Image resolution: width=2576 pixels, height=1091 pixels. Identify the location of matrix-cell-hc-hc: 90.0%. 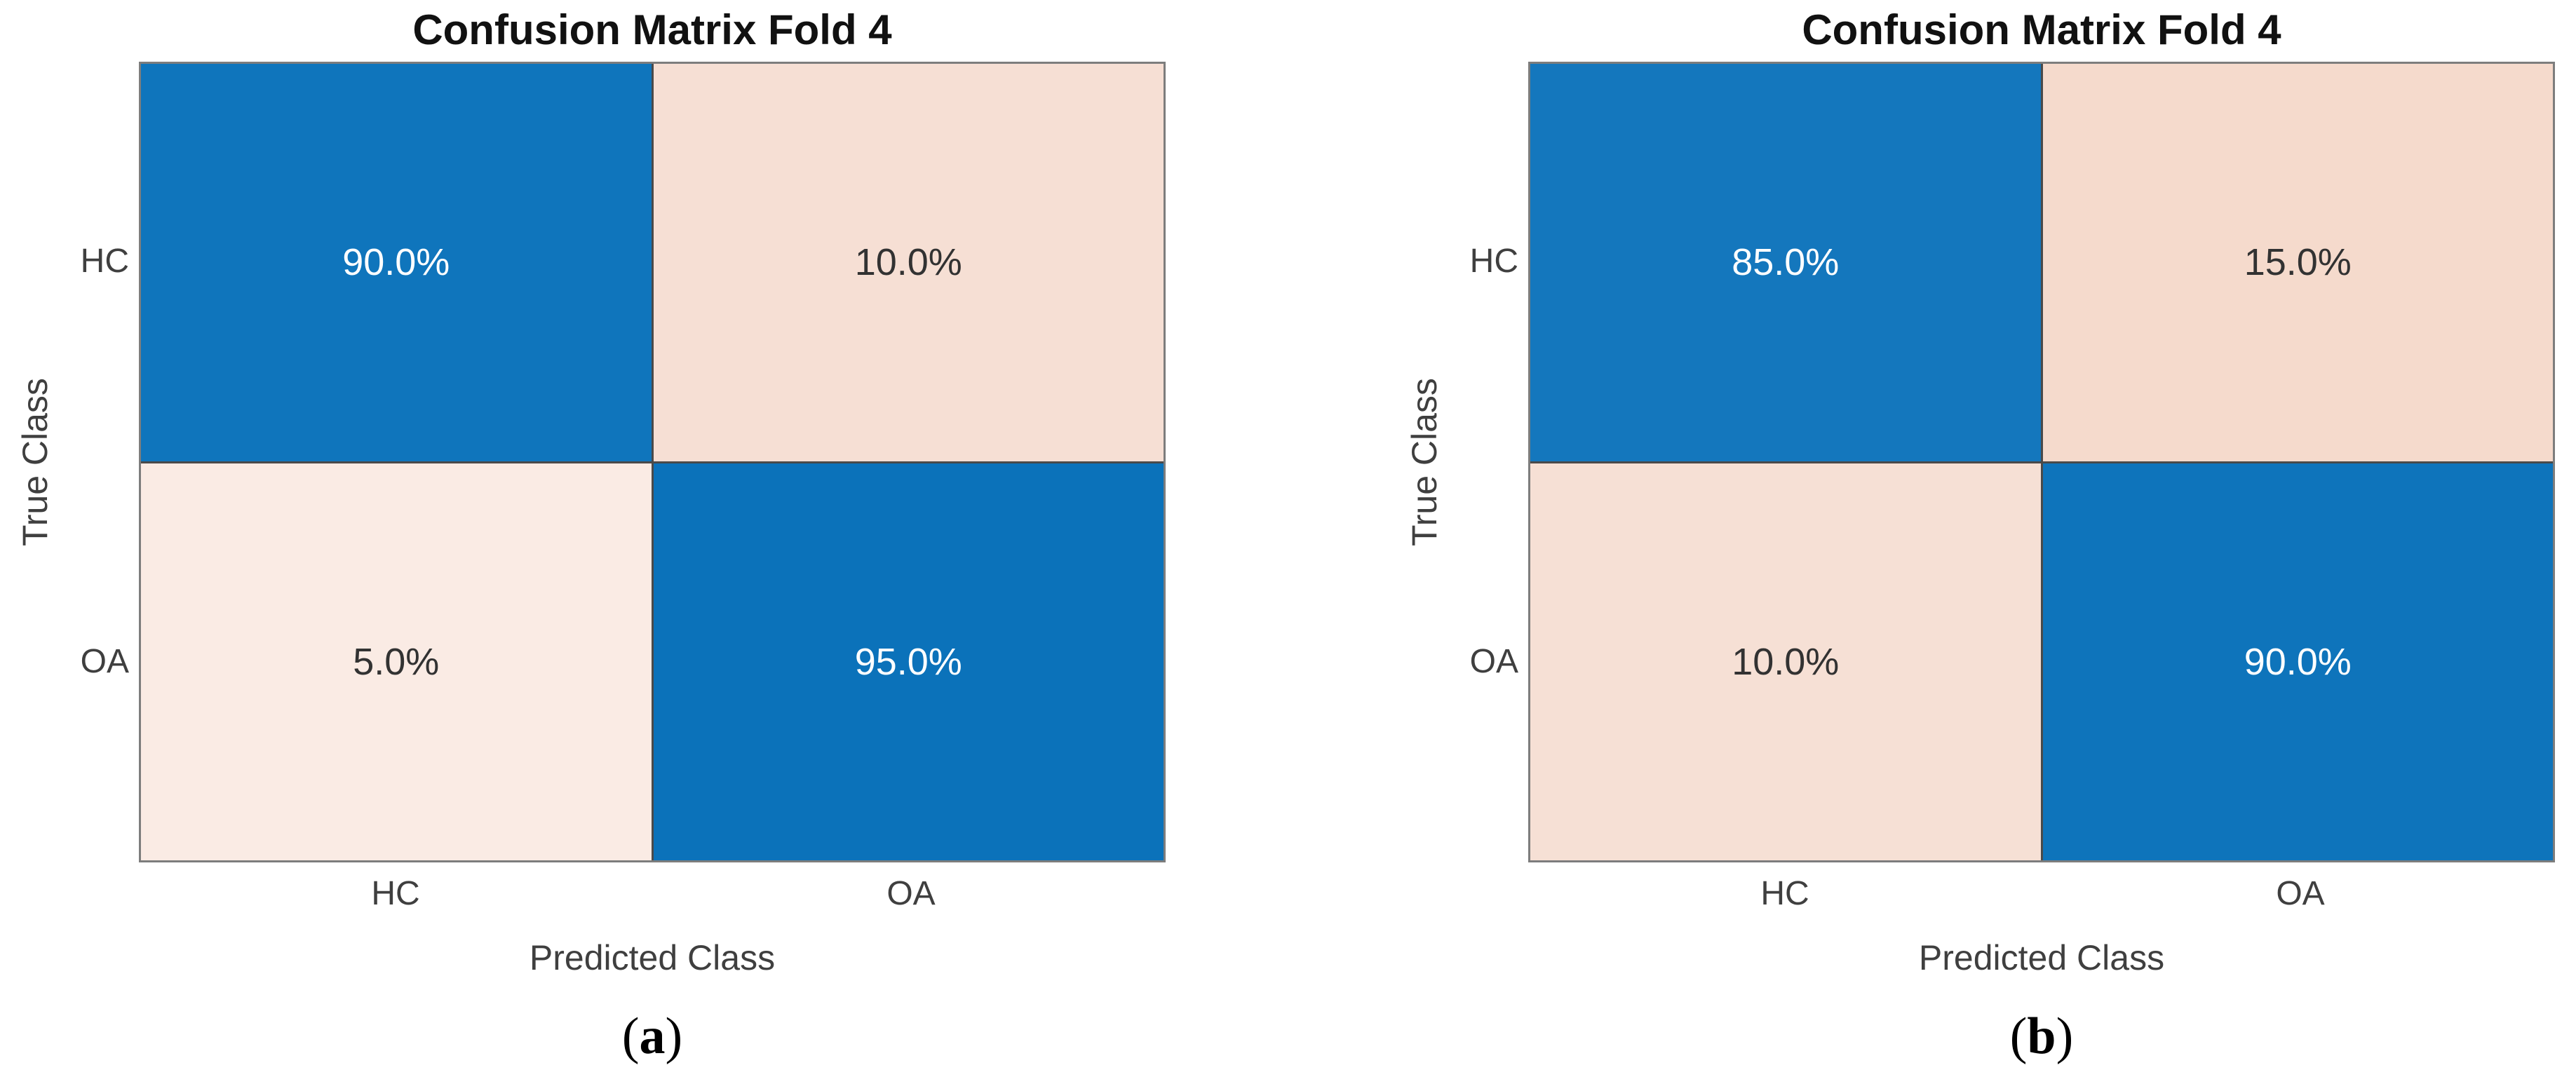
(396, 262).